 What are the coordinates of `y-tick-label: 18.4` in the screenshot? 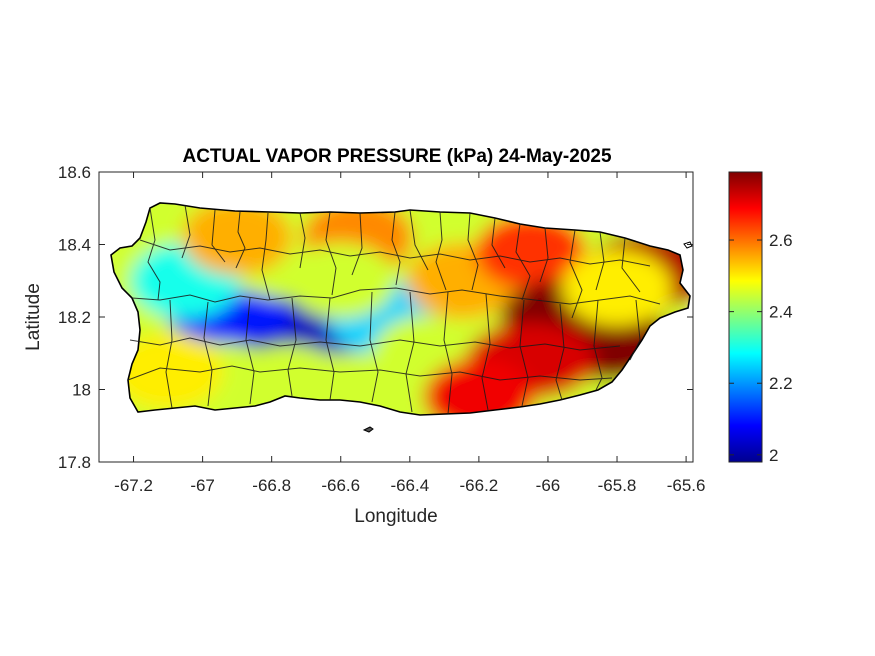 It's located at (74, 245).